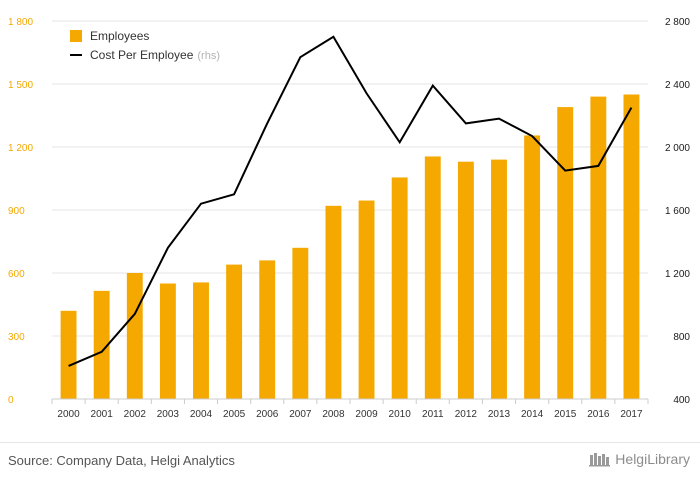 This screenshot has width=700, height=484. What do you see at coordinates (234, 332) in the screenshot?
I see `bar-2005` at bounding box center [234, 332].